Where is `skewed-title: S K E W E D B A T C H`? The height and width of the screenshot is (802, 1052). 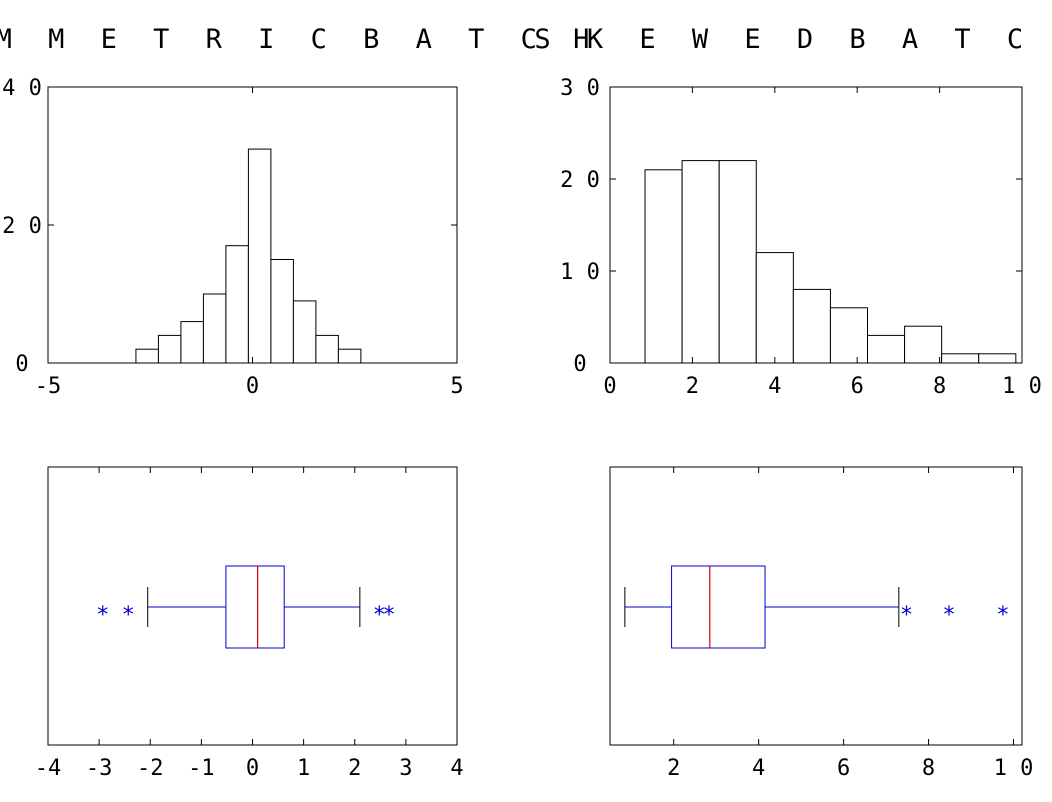 skewed-title: S K E W E D B A T C H is located at coordinates (793, 39).